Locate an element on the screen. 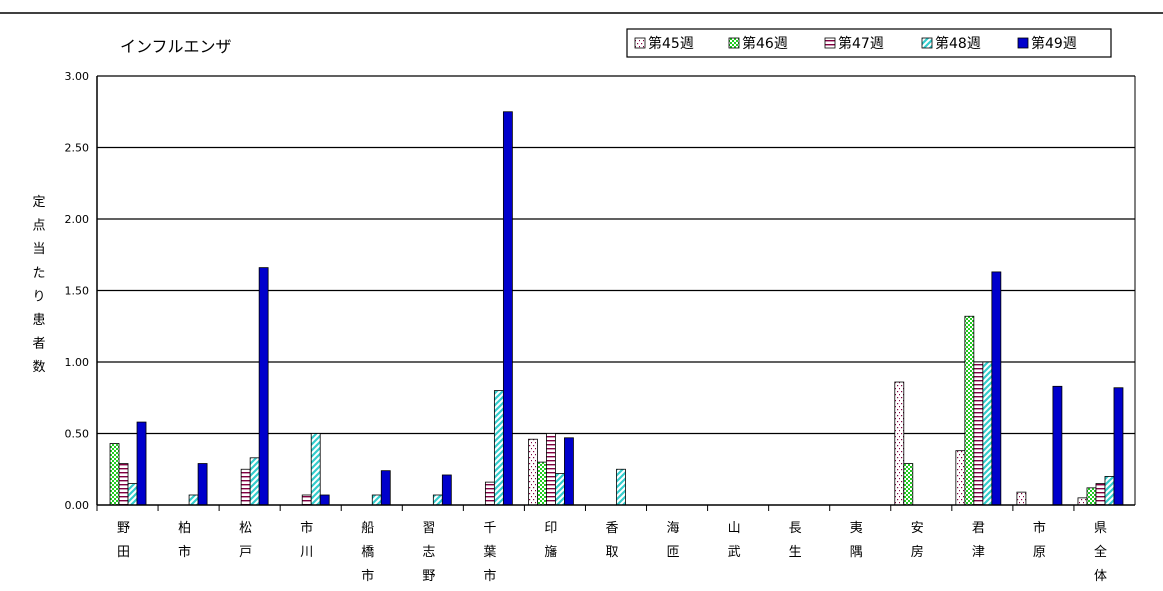  y-tick-label: 1.50 is located at coordinates (77, 291).